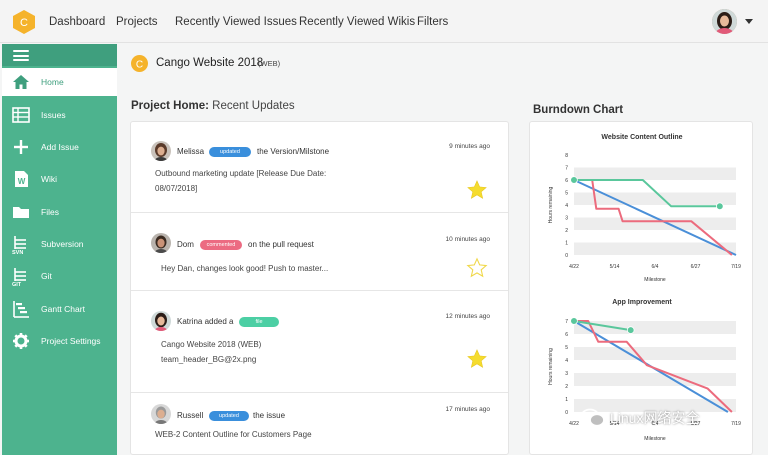 The width and height of the screenshot is (768, 455). I want to click on y-tick-label: 4, so click(566, 361).